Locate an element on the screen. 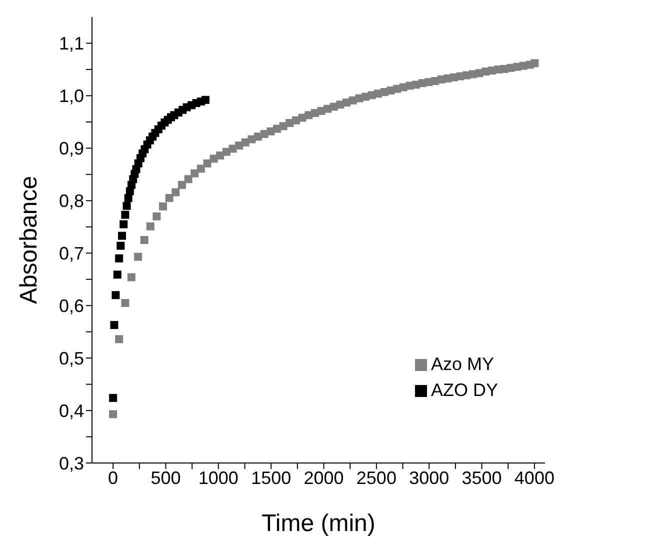 This screenshot has height=551, width=654. x-tick-label: 2000 is located at coordinates (324, 478).